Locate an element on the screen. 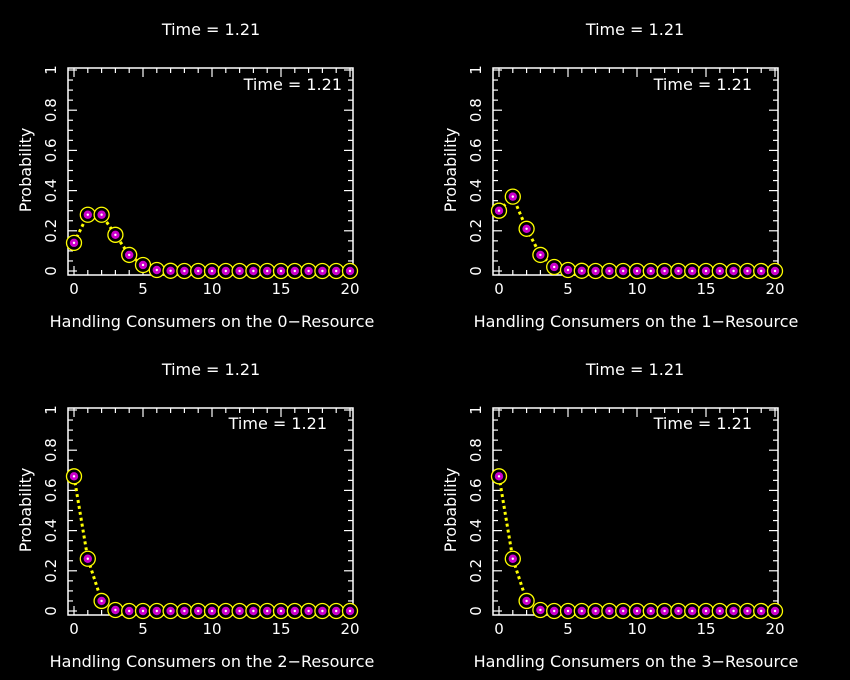  x-axis-label: Handling Consumers on the 3−Resource is located at coordinates (636, 661).